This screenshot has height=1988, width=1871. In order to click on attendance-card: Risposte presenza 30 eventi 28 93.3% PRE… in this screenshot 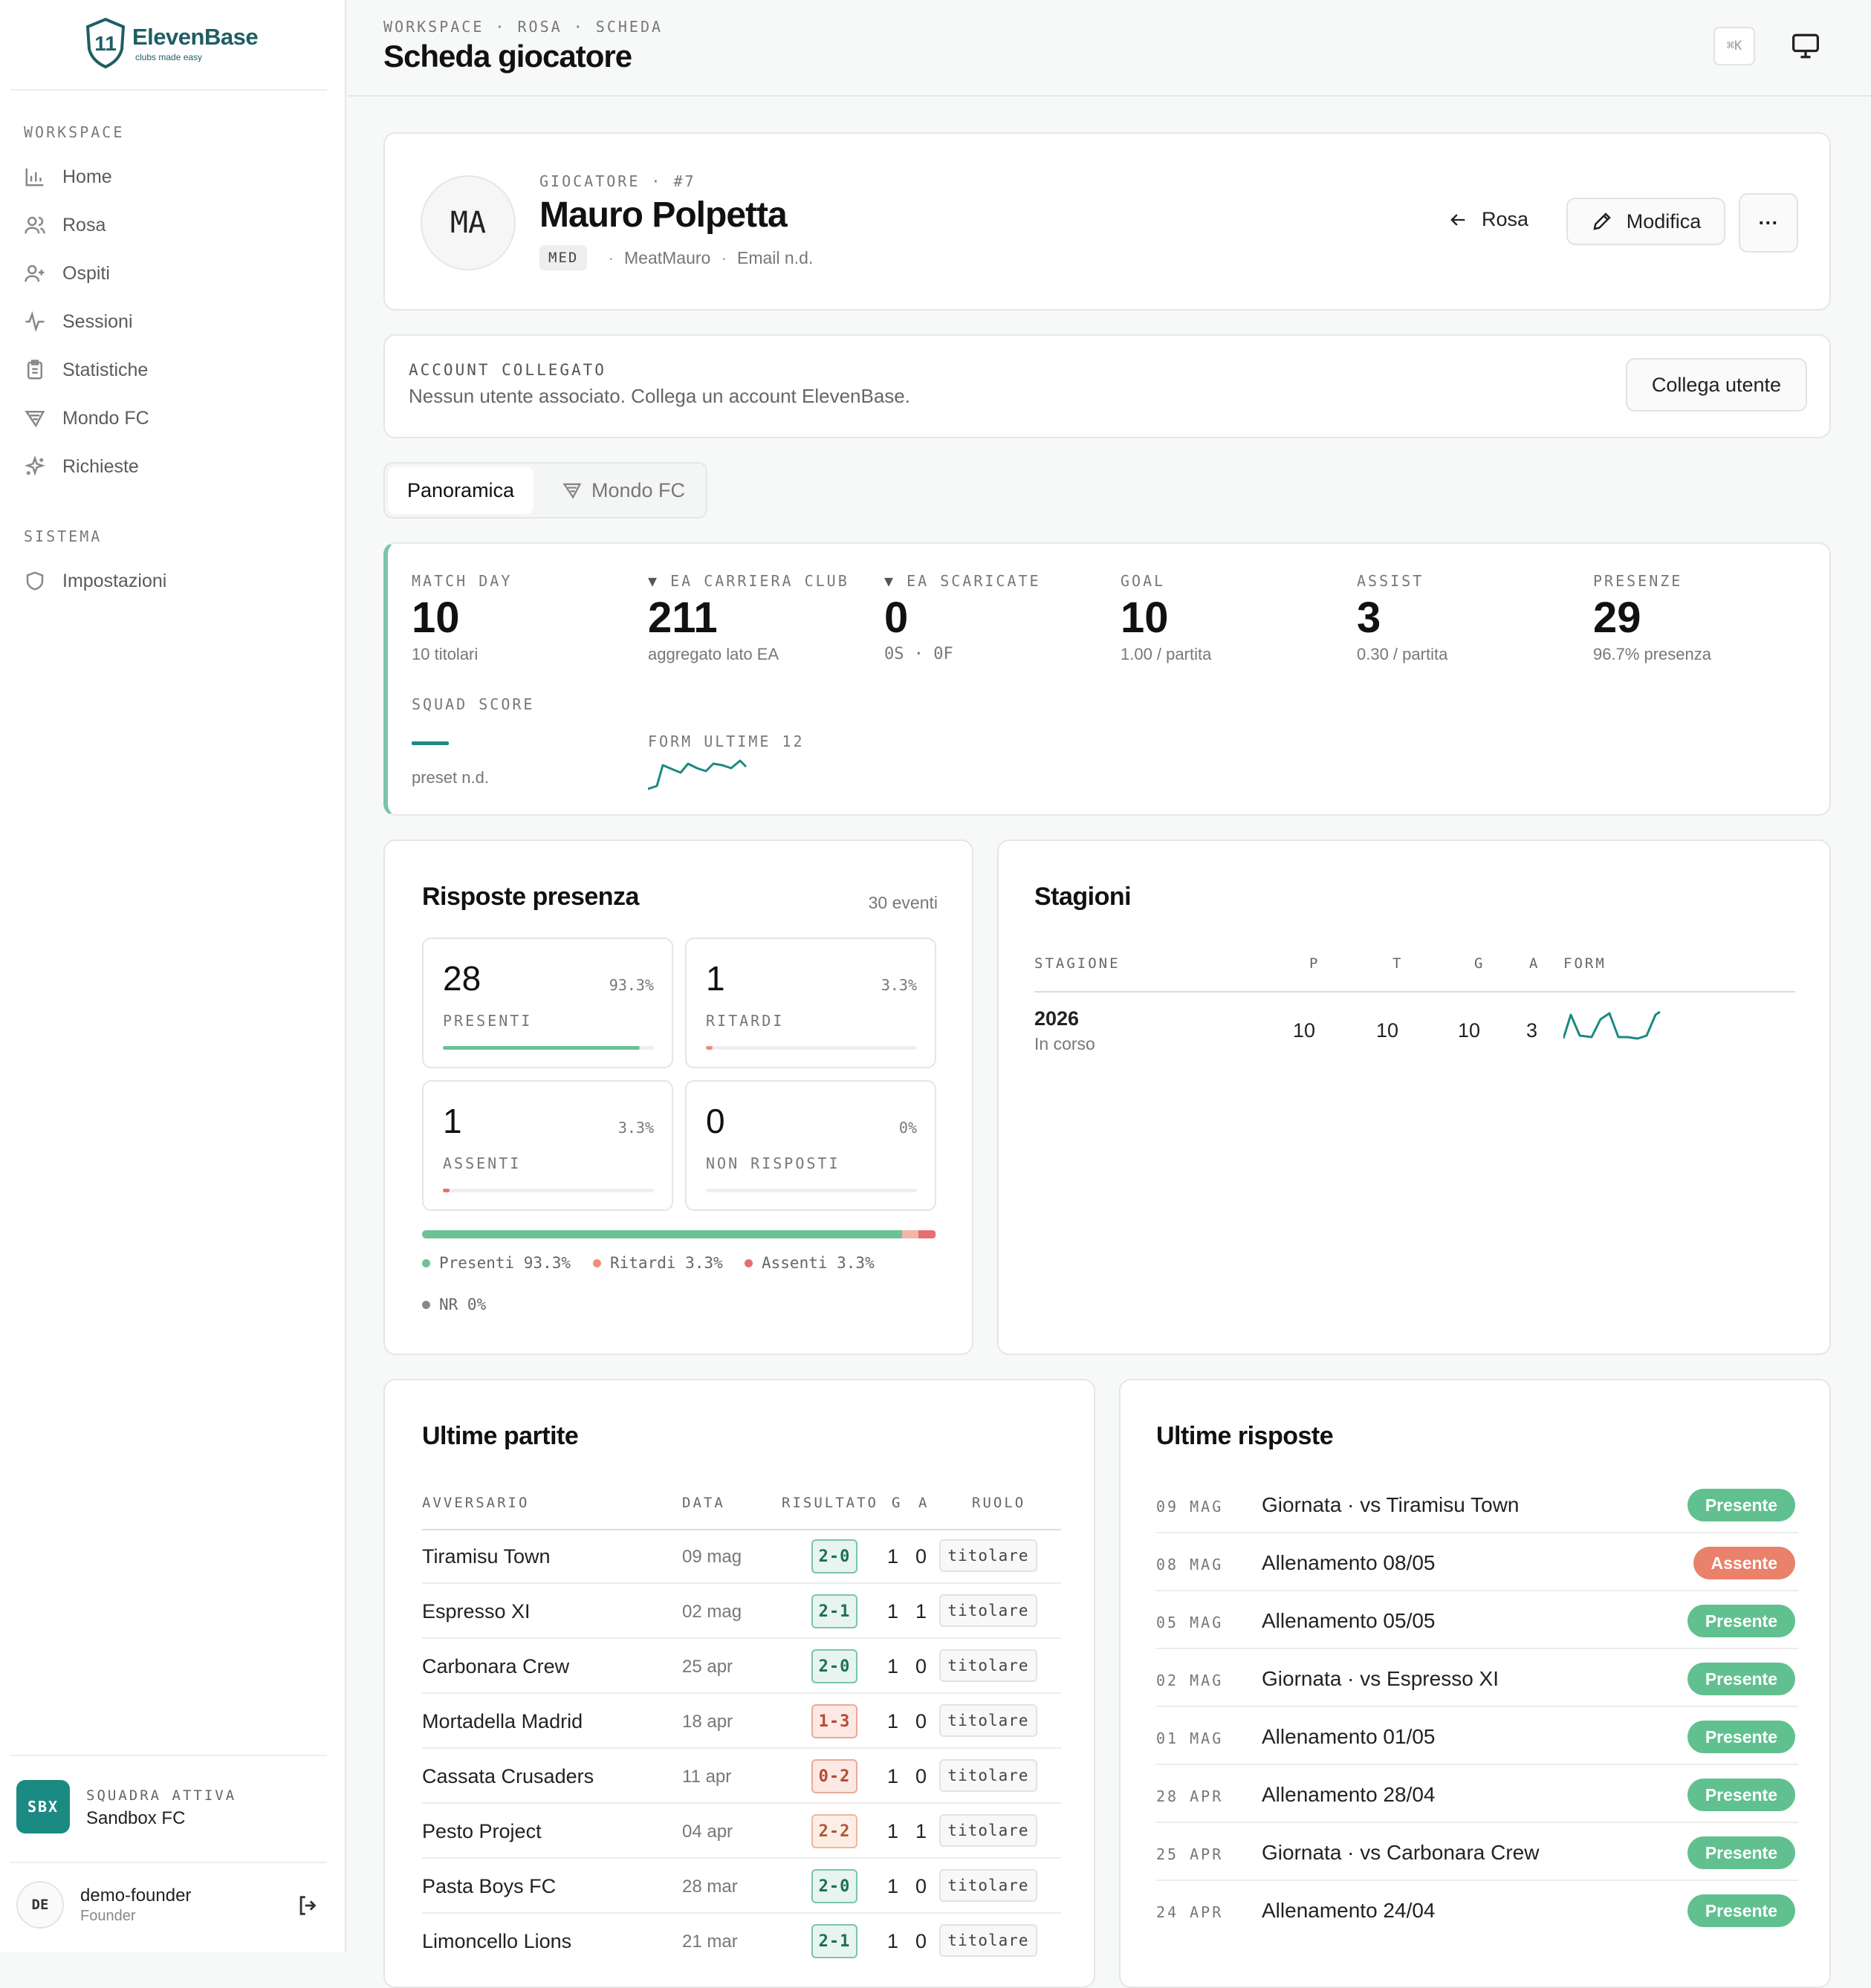, I will do `click(678, 1097)`.